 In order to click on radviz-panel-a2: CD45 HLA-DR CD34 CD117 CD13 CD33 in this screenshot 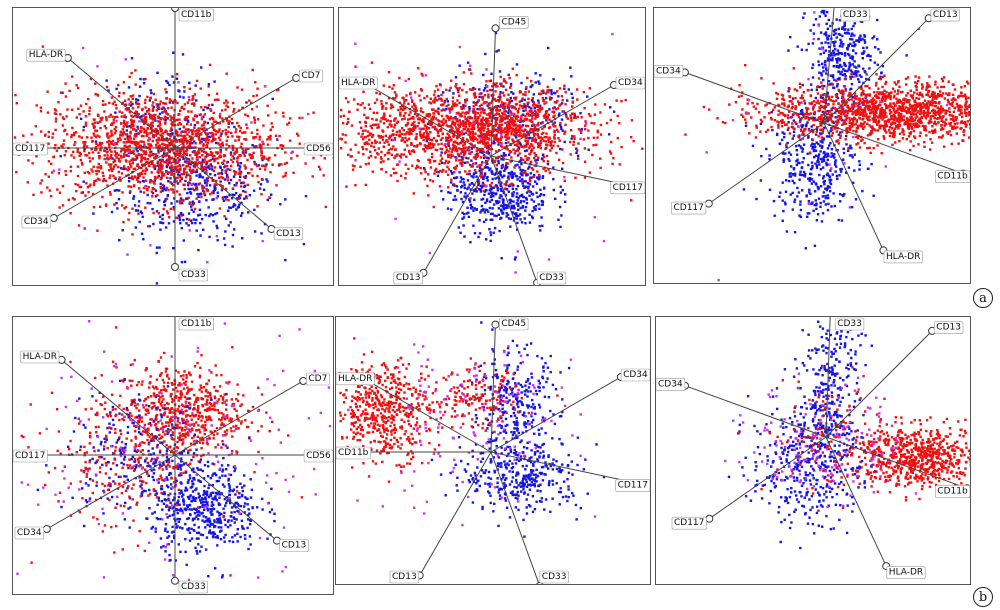, I will do `click(492, 146)`.